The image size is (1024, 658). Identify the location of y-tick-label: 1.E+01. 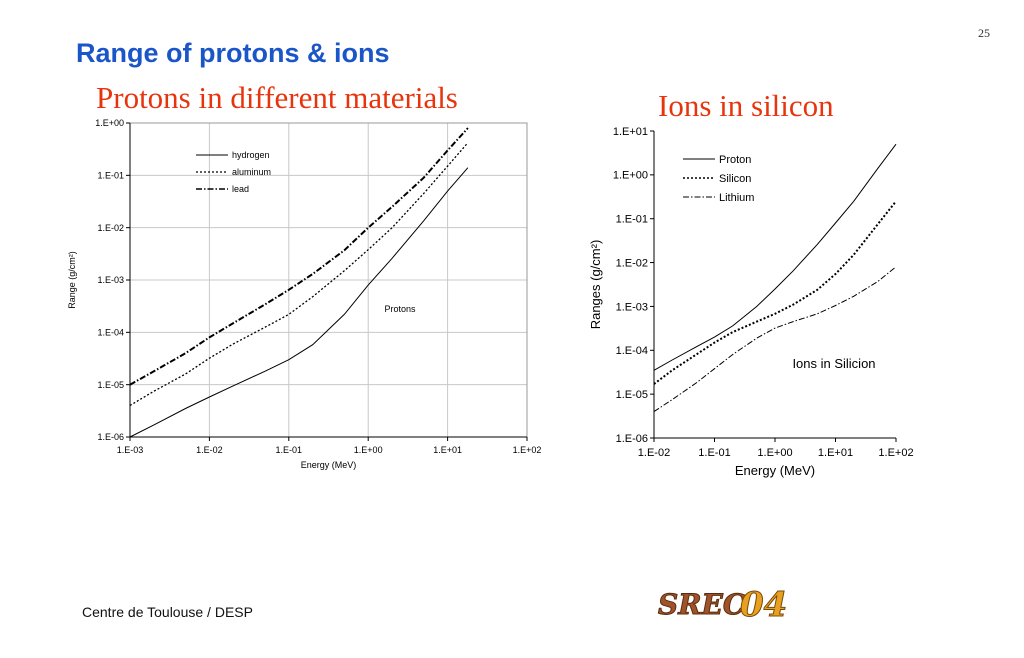
(630, 132).